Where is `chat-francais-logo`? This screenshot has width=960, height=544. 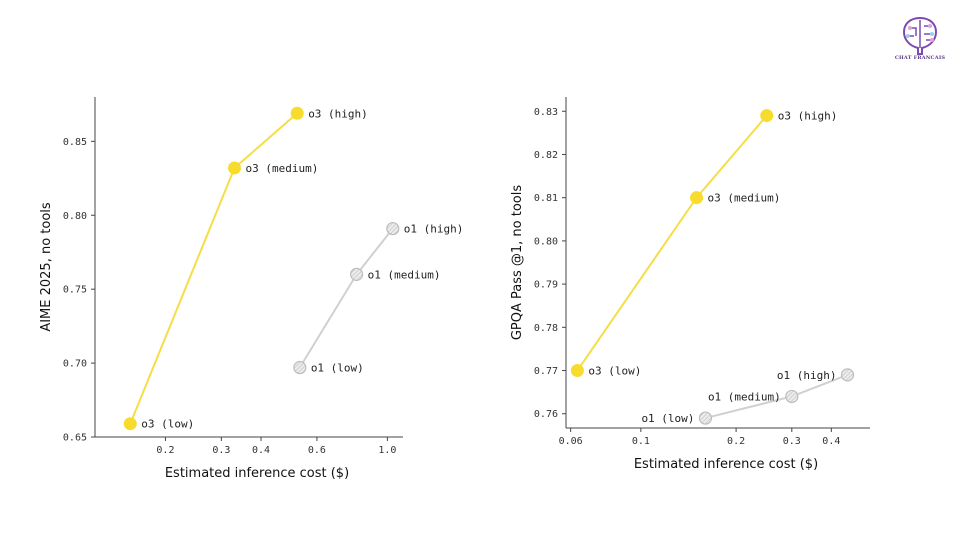 chat-francais-logo is located at coordinates (920, 39).